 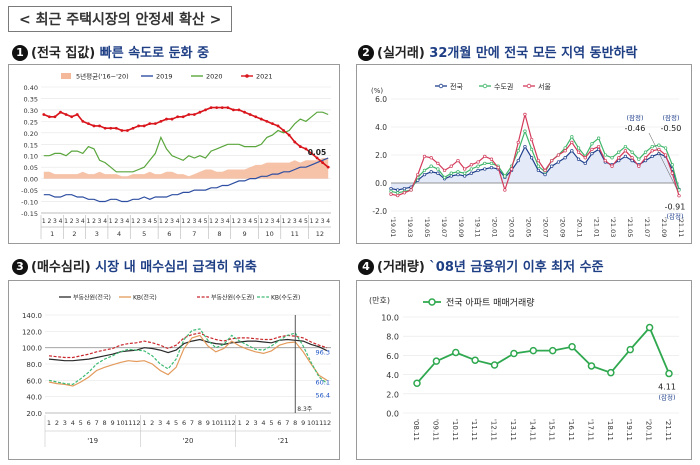 What do you see at coordinates (97, 423) in the screenshot?
I see `x-month-label: 7` at bounding box center [97, 423].